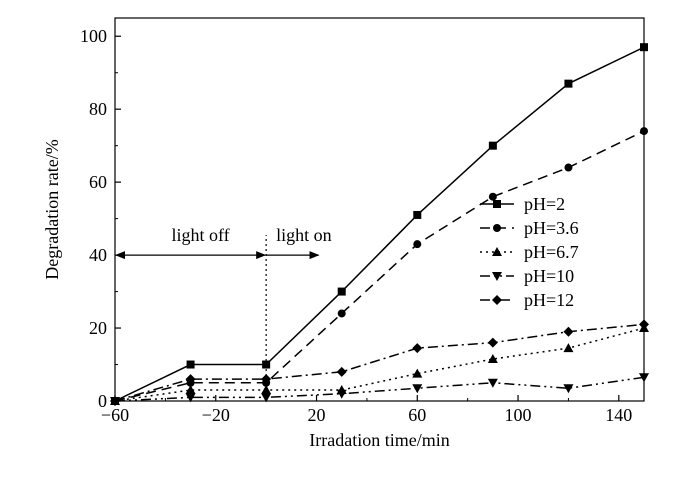  What do you see at coordinates (98, 109) in the screenshot?
I see `y-tick-label: 80` at bounding box center [98, 109].